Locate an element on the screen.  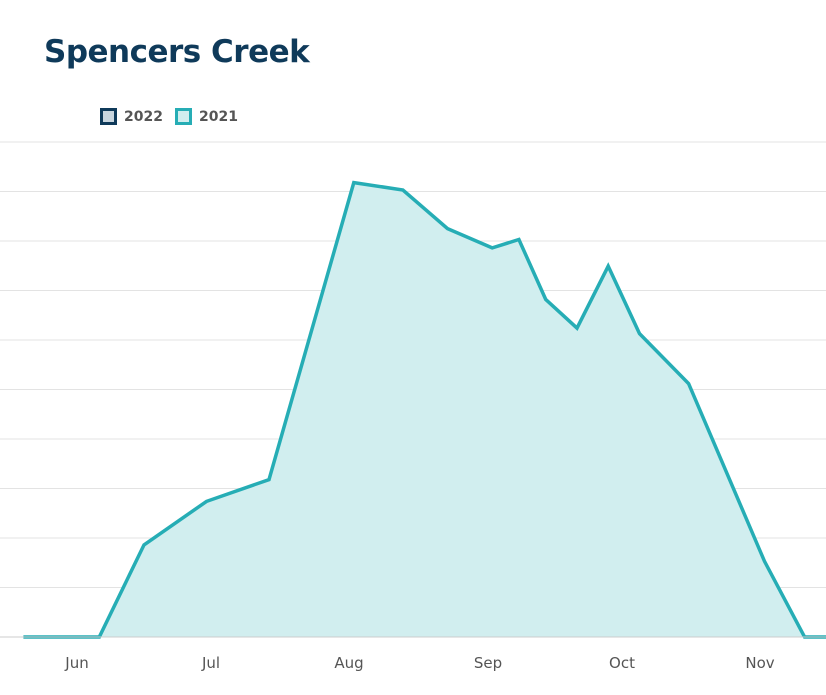
legend-item-2021: 2021 is located at coordinates (206, 116).